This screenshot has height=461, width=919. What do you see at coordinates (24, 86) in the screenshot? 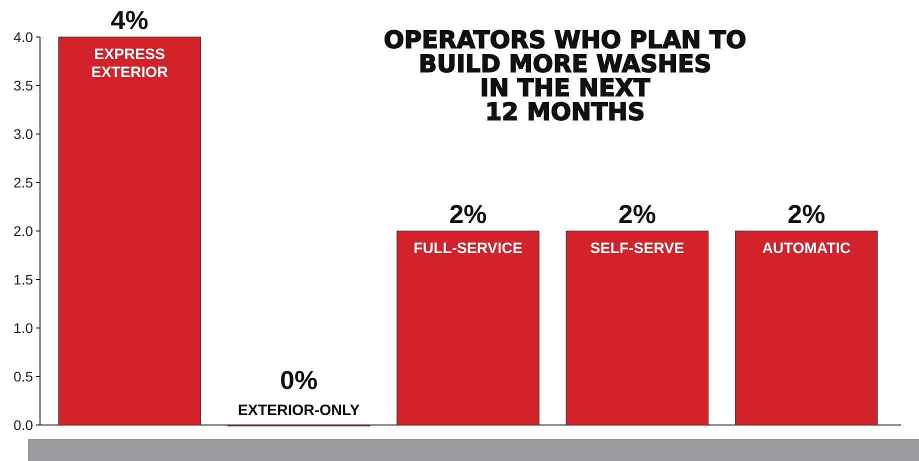
I see `y-tick-label: 3.5` at bounding box center [24, 86].